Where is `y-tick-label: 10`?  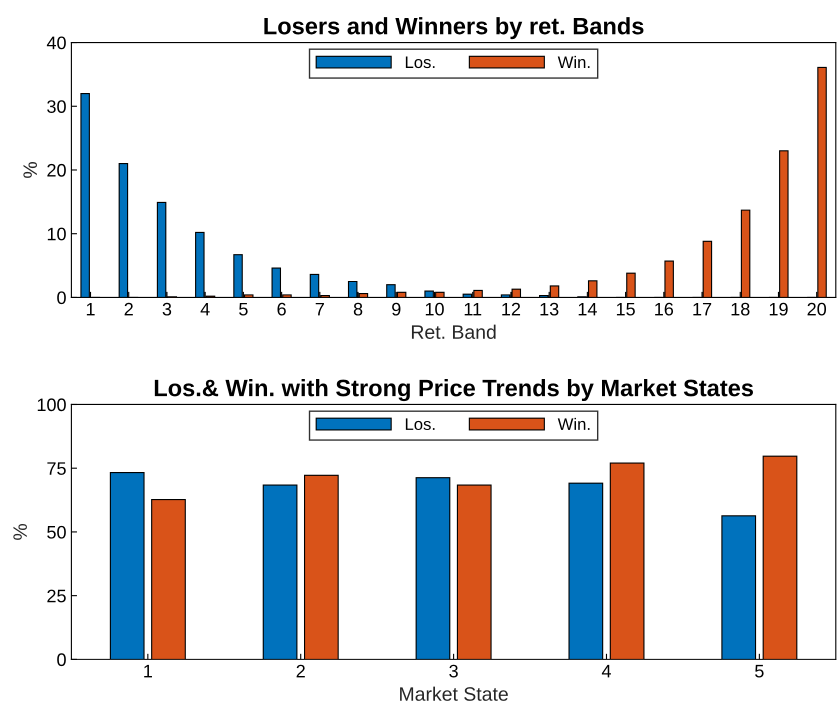 y-tick-label: 10 is located at coordinates (57, 234).